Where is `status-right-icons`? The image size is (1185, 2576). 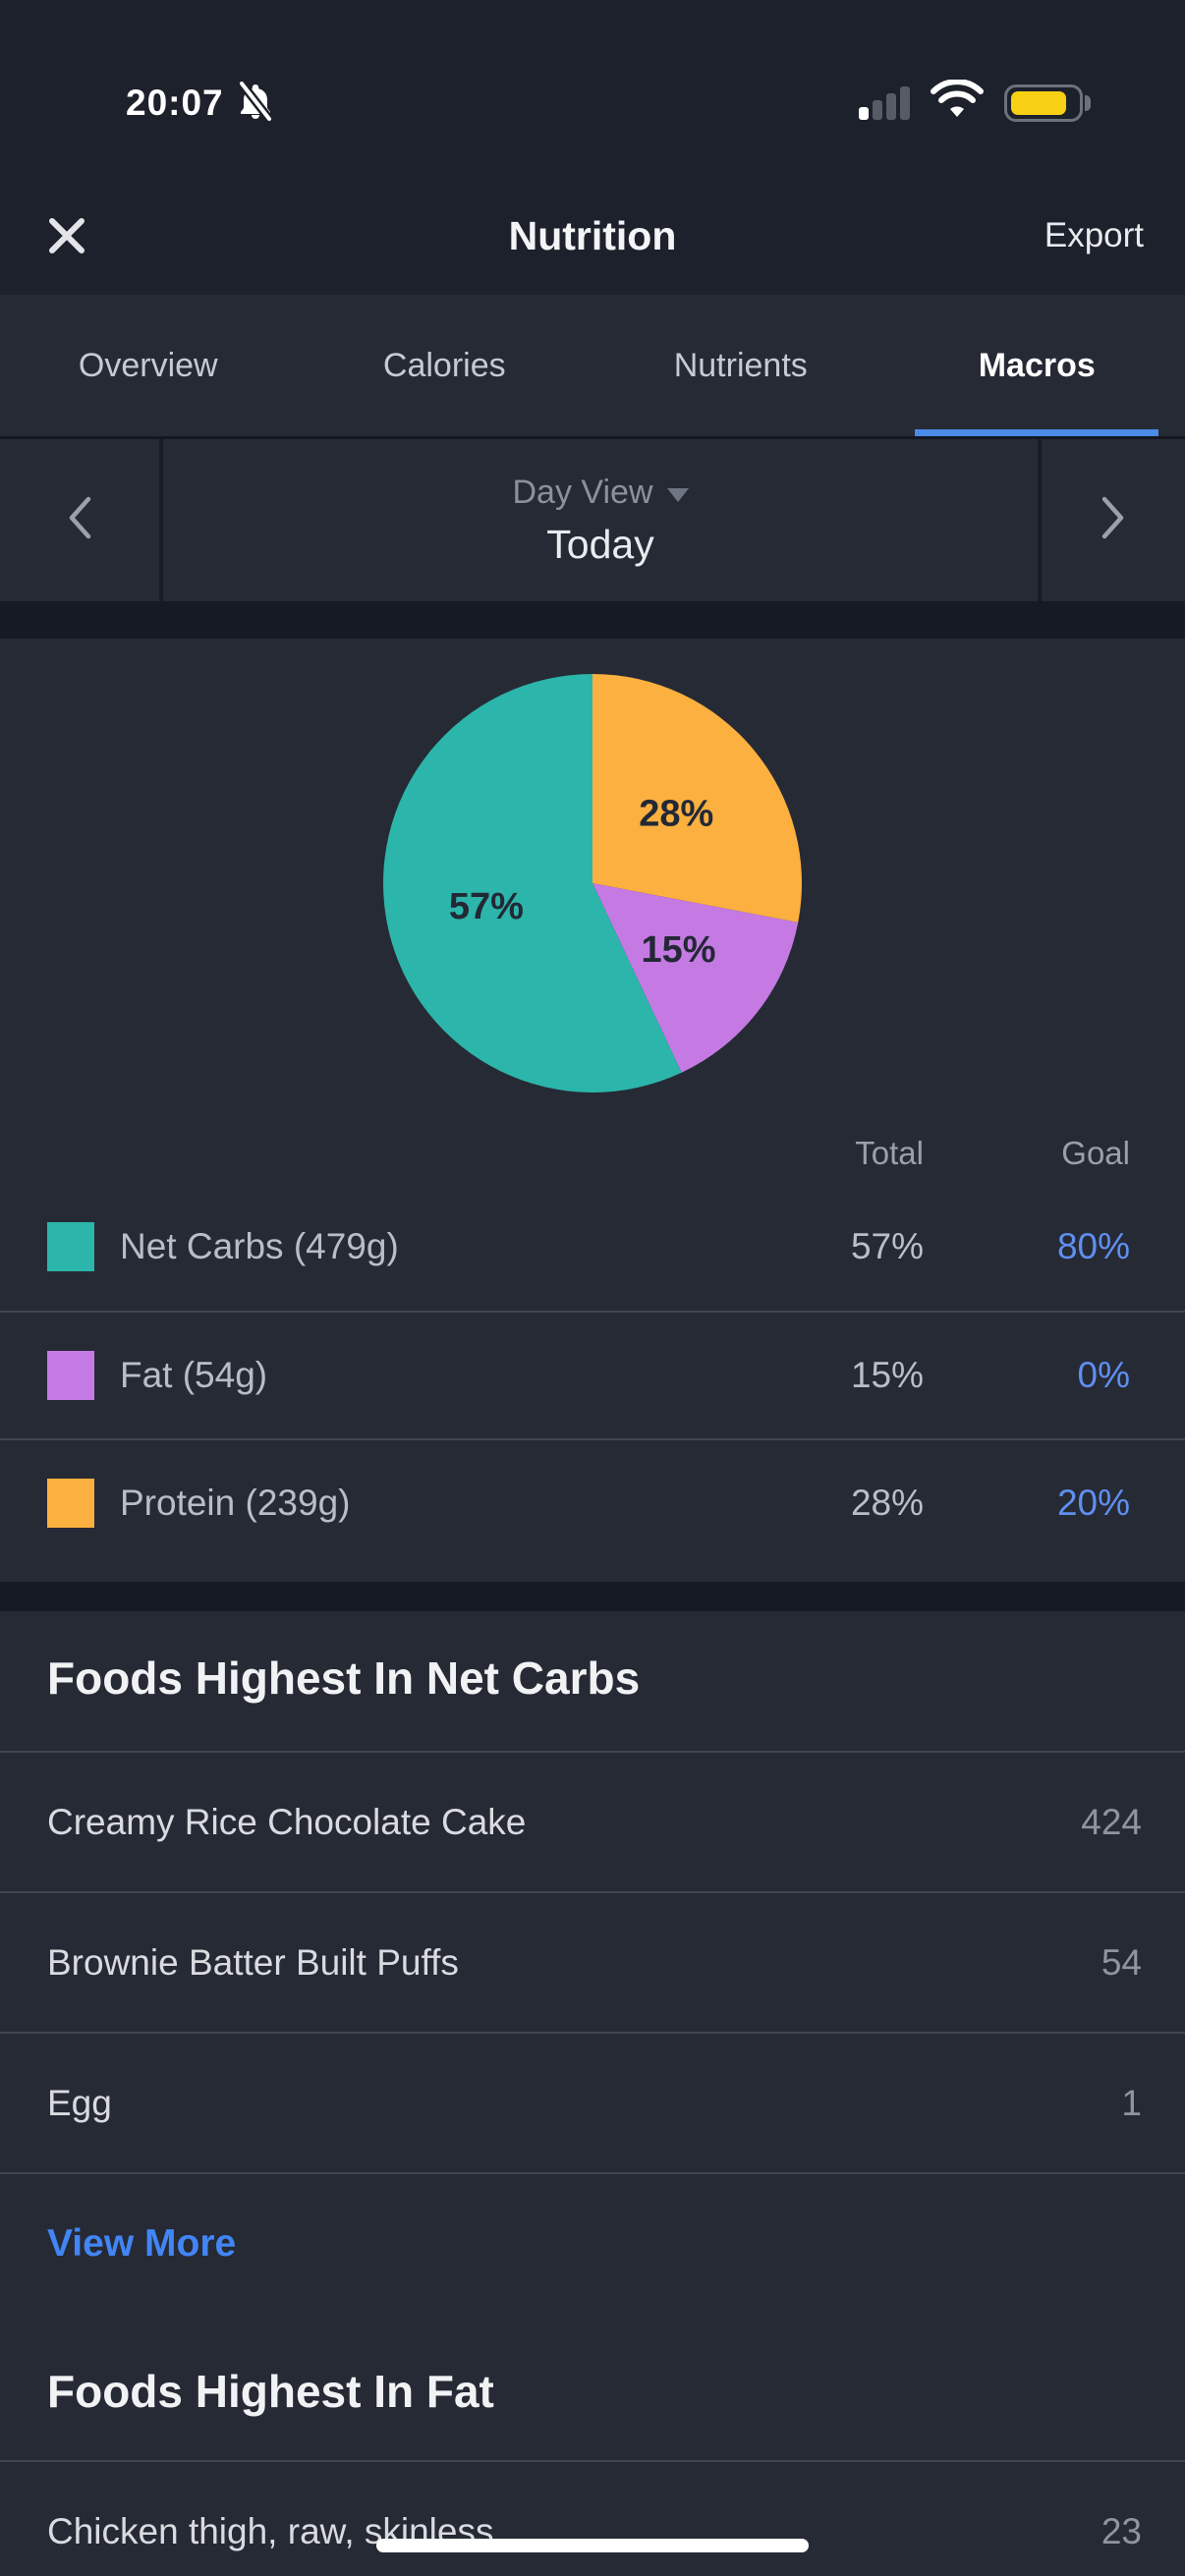 status-right-icons is located at coordinates (975, 103).